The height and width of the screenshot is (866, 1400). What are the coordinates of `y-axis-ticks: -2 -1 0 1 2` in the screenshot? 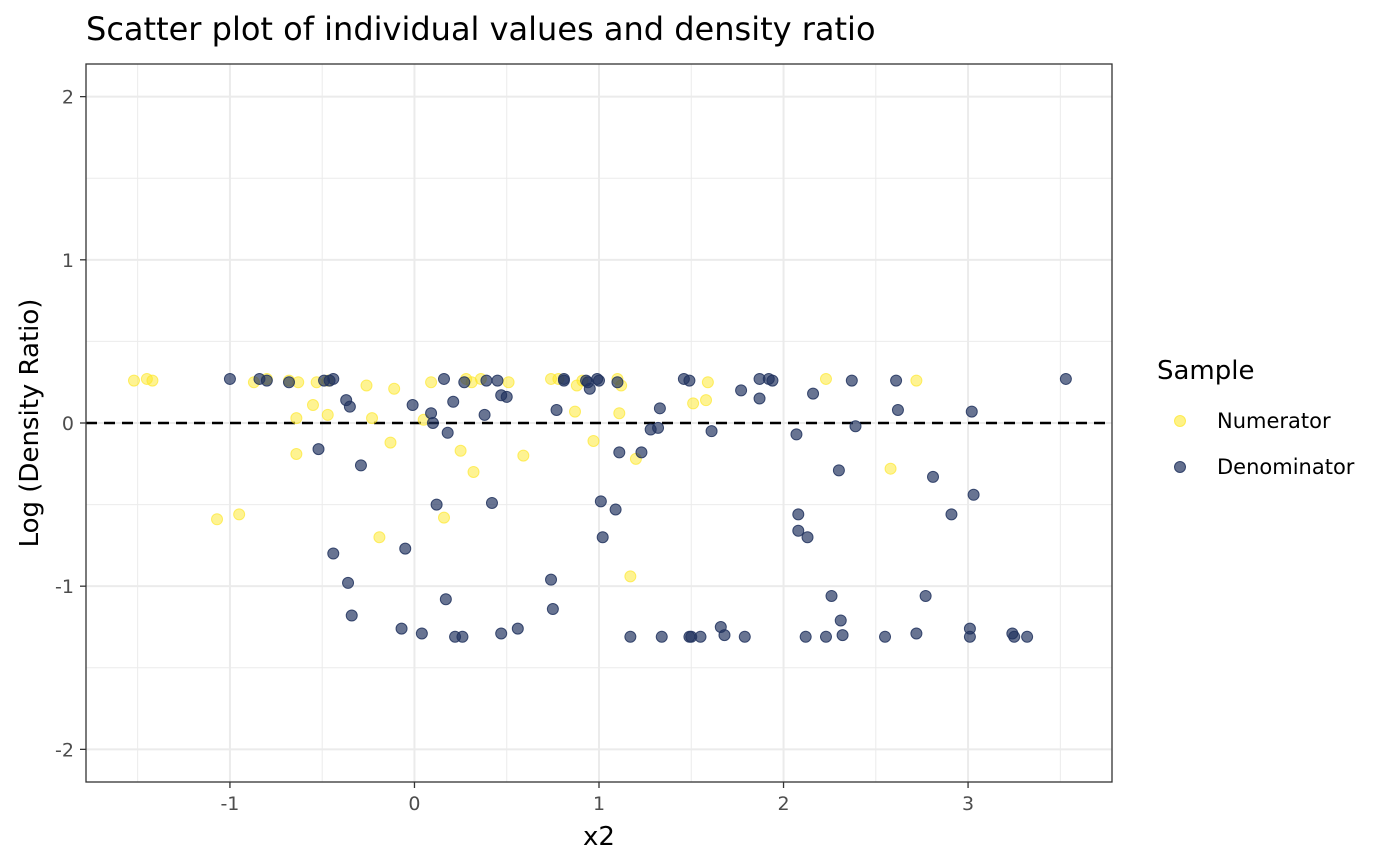 It's located at (70, 424).